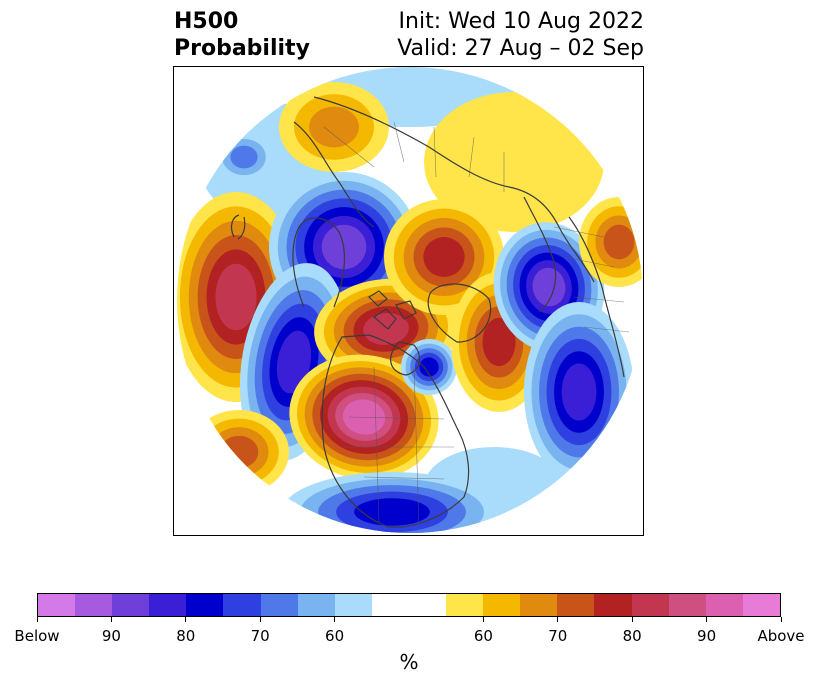 This screenshot has width=819, height=686. I want to click on europe-coast, so click(596, 297).